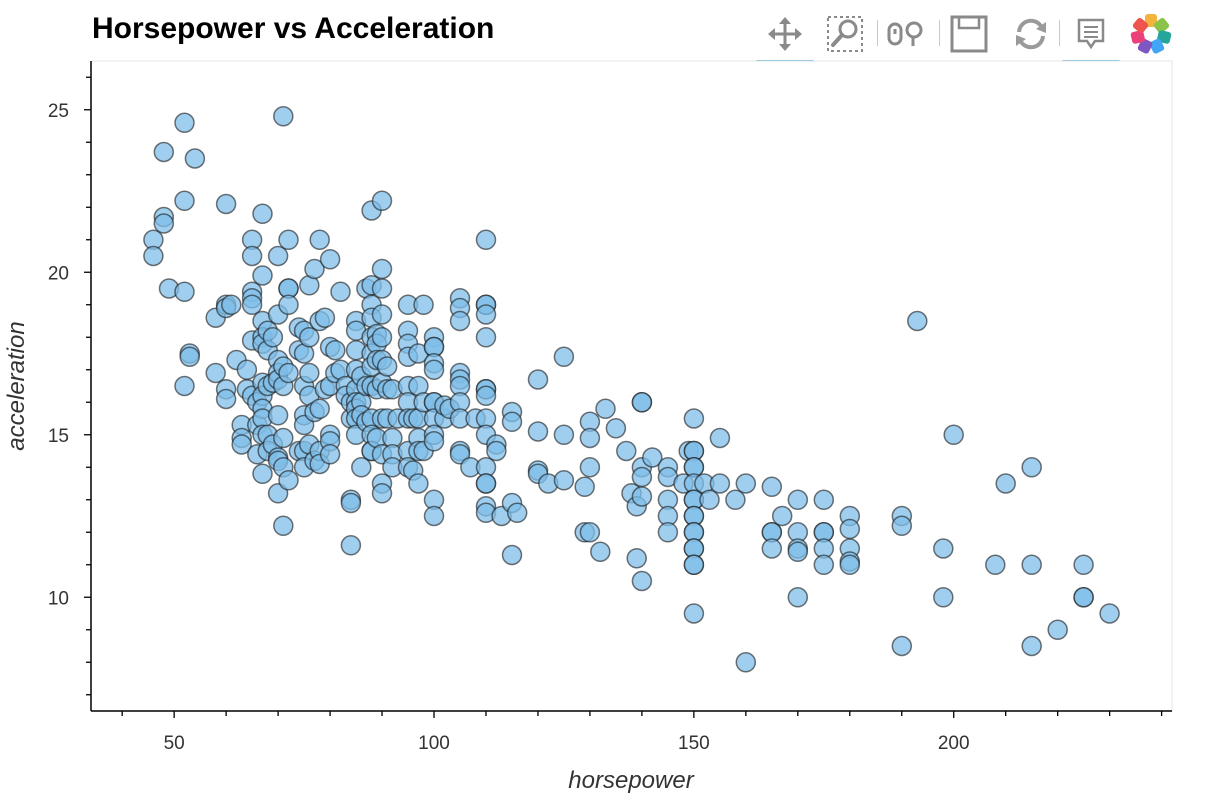 This screenshot has height=806, width=1210. What do you see at coordinates (845, 34) in the screenshot?
I see `box-zoom-tool-button` at bounding box center [845, 34].